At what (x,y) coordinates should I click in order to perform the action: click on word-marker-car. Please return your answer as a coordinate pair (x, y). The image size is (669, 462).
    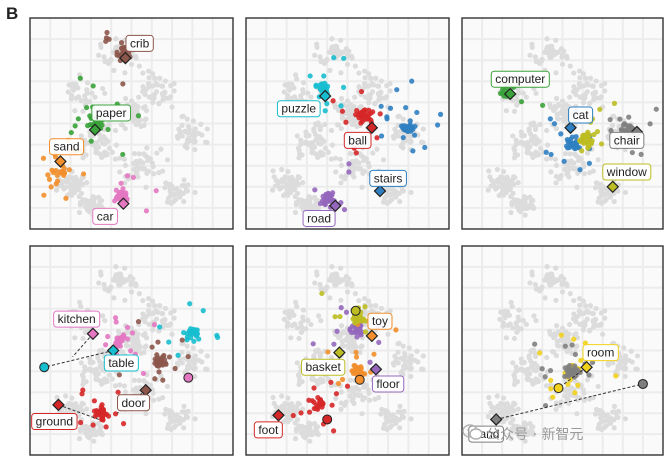
    Looking at the image, I should click on (123, 204).